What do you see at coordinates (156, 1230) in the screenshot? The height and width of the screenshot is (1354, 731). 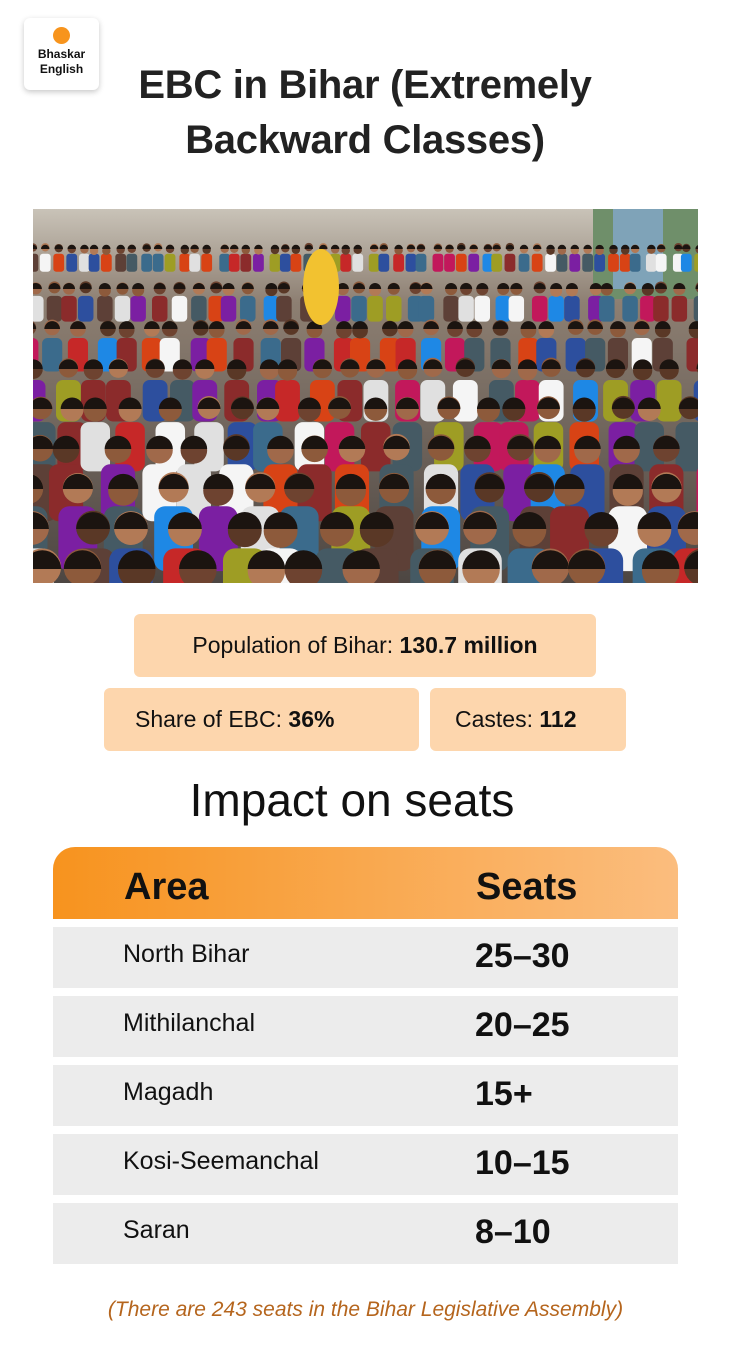 I see `row-area: Saran` at bounding box center [156, 1230].